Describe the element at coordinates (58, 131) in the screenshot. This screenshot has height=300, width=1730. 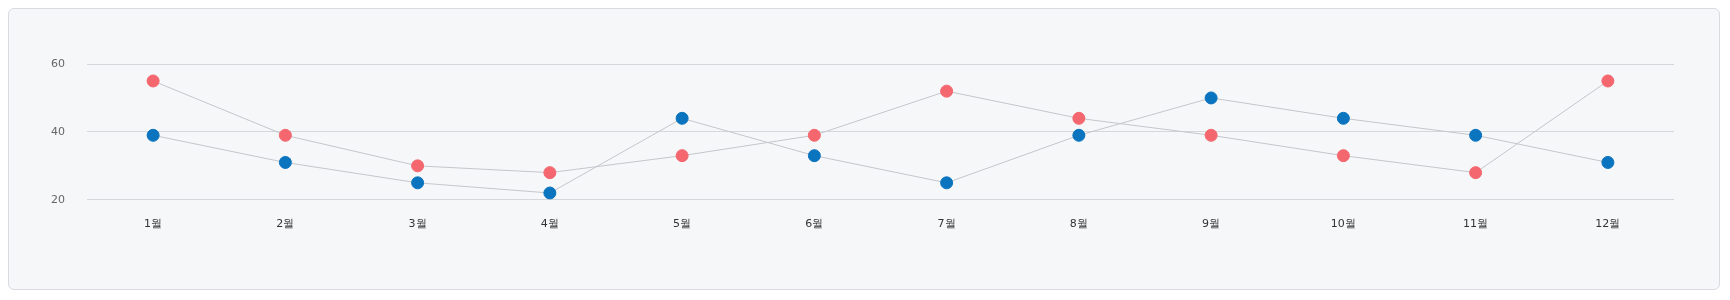
I see `y-tick-label: 40` at that location.